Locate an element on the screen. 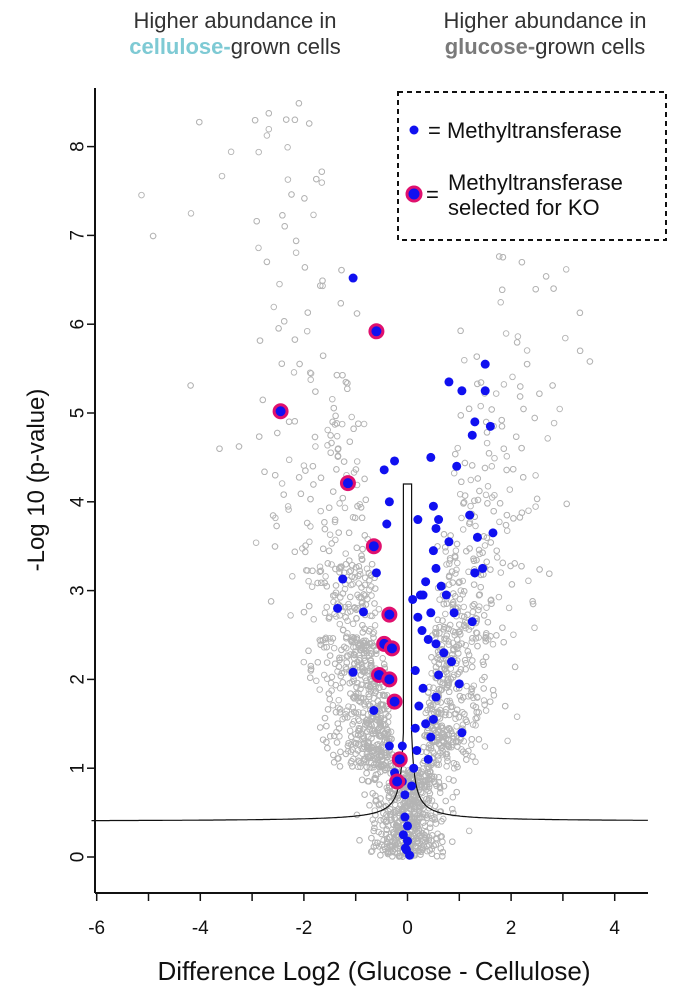 The height and width of the screenshot is (990, 674). legend-methyltransferase-marker is located at coordinates (414, 130).